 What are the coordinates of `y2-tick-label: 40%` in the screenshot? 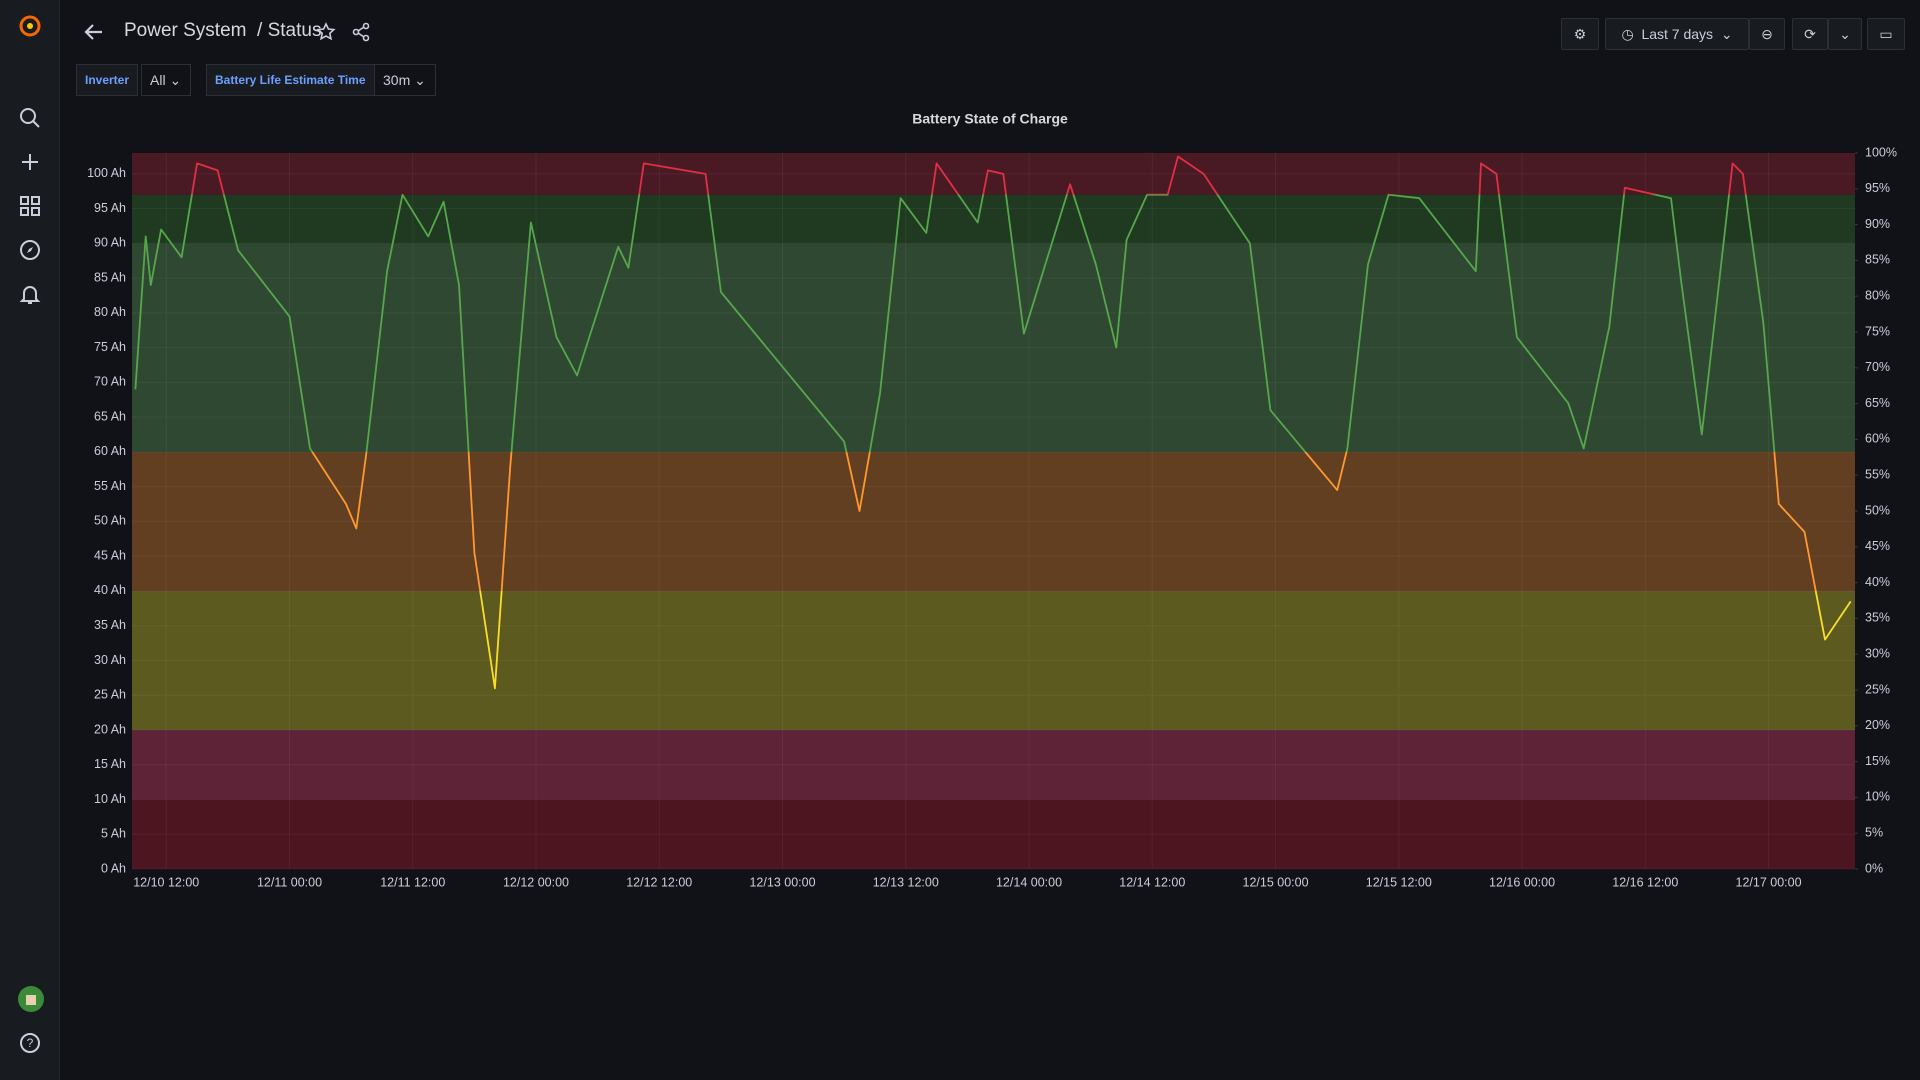 It's located at (1877, 582).